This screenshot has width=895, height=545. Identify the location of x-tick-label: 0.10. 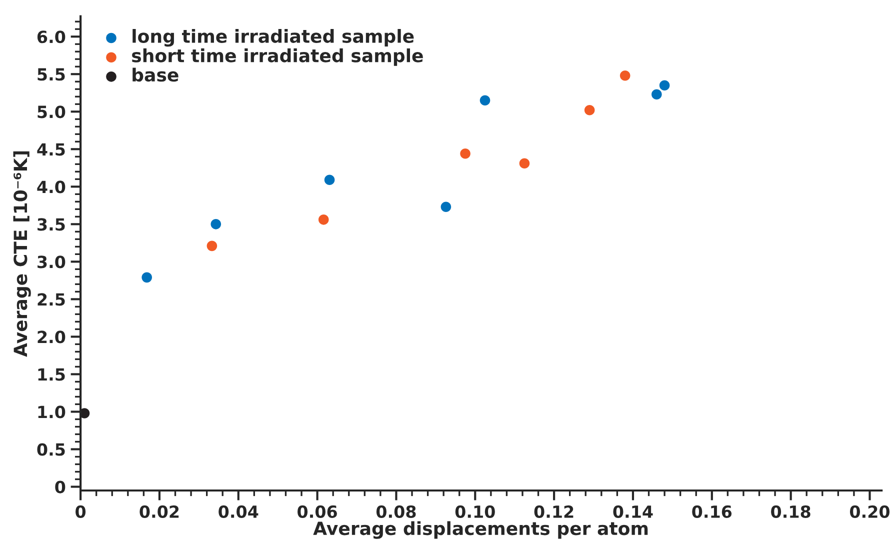
(475, 511).